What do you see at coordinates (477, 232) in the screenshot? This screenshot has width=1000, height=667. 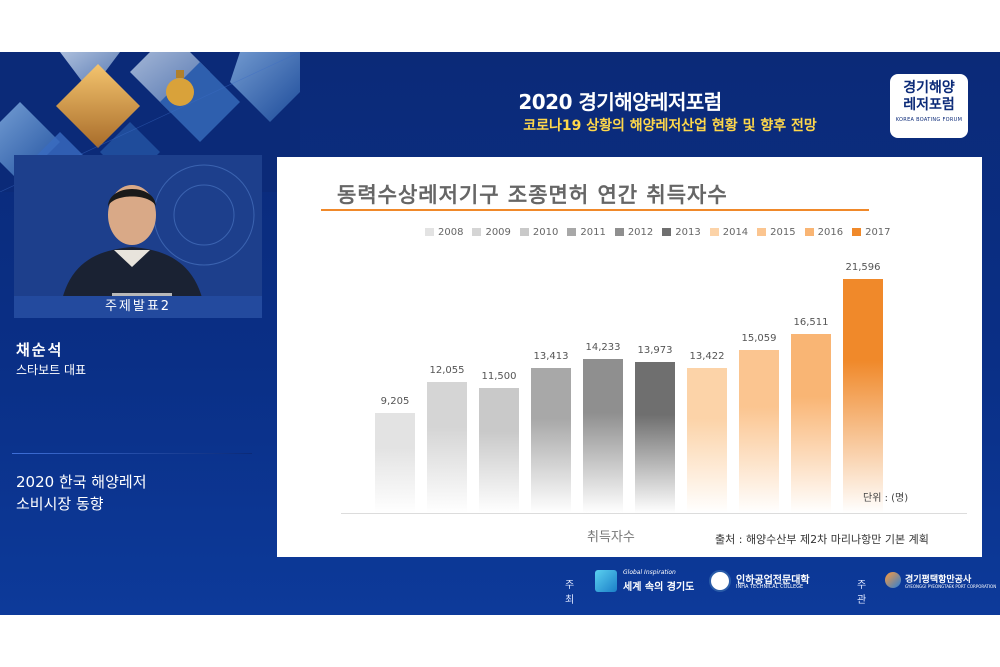 I see `legend-swatch-2009` at bounding box center [477, 232].